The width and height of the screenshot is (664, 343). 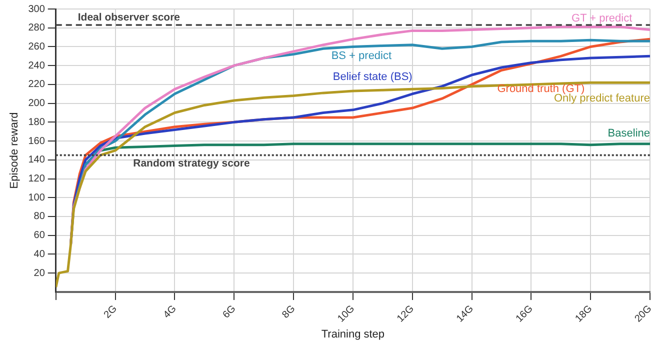 What do you see at coordinates (191, 163) in the screenshot?
I see `ref-line-label: Random strategy score` at bounding box center [191, 163].